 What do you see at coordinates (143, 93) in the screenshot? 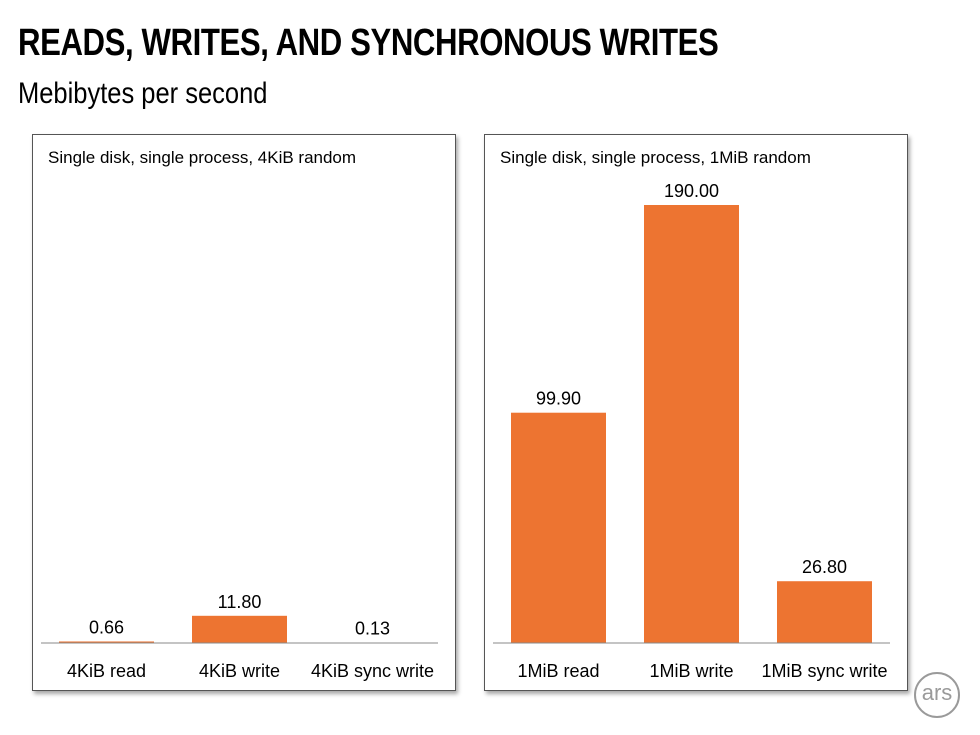
I see `chart-subtitle: Mebibytes per second` at bounding box center [143, 93].